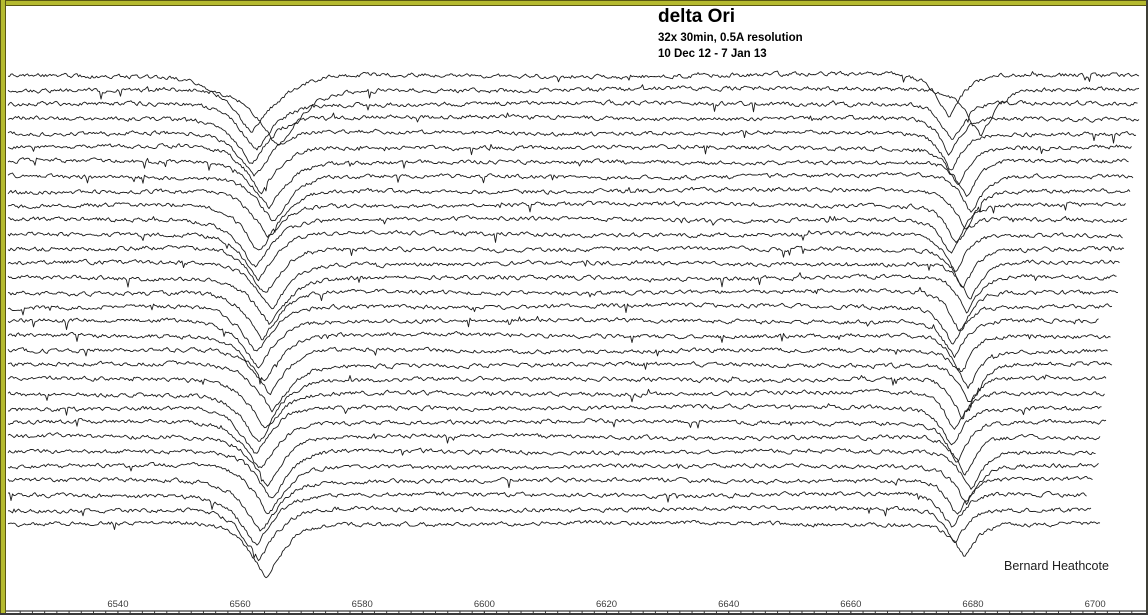 Image resolution: width=1148 pixels, height=615 pixels. Describe the element at coordinates (574, 3) in the screenshot. I see `window-border-top` at that location.